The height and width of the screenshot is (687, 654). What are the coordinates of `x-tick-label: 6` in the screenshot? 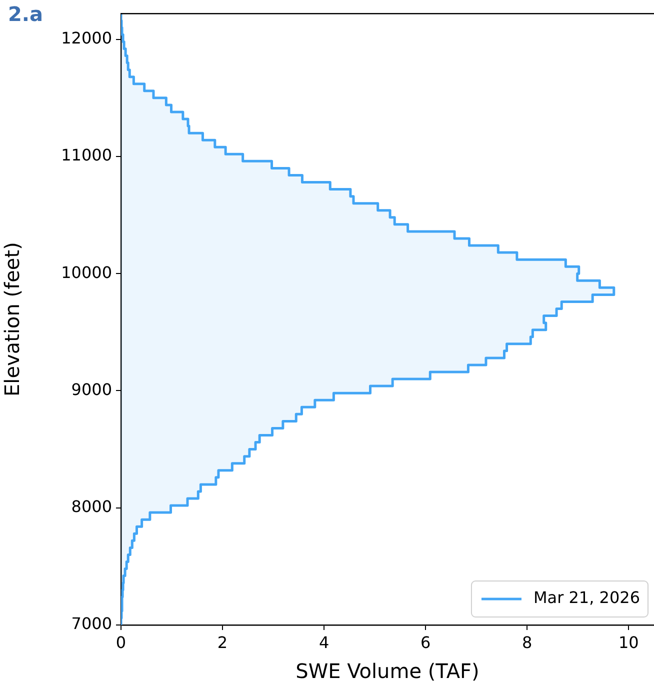 It's located at (425, 642).